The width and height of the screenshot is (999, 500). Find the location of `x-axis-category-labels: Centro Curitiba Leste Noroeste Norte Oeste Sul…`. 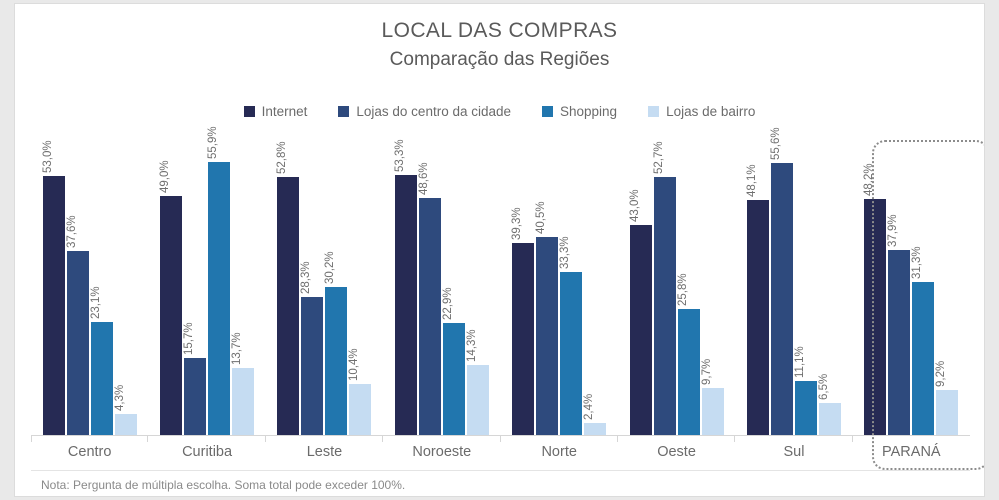

x-axis-category-labels: Centro Curitiba Leste Noroeste Norte Oeste Sul… is located at coordinates (500, 452).